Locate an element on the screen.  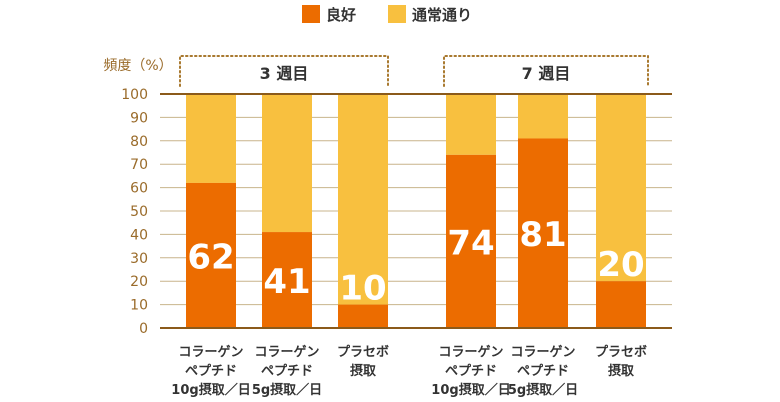
bar-normal-g2-c1 is located at coordinates (471, 124).